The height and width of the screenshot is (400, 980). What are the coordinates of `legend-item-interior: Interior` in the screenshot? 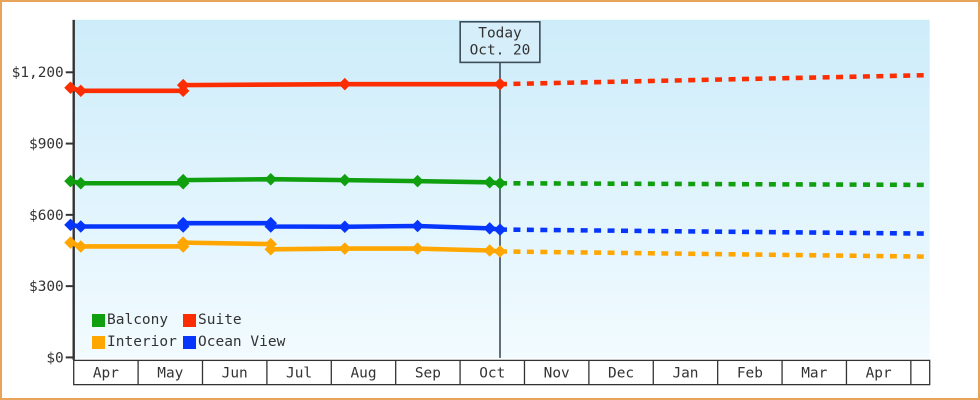 It's located at (137, 342).